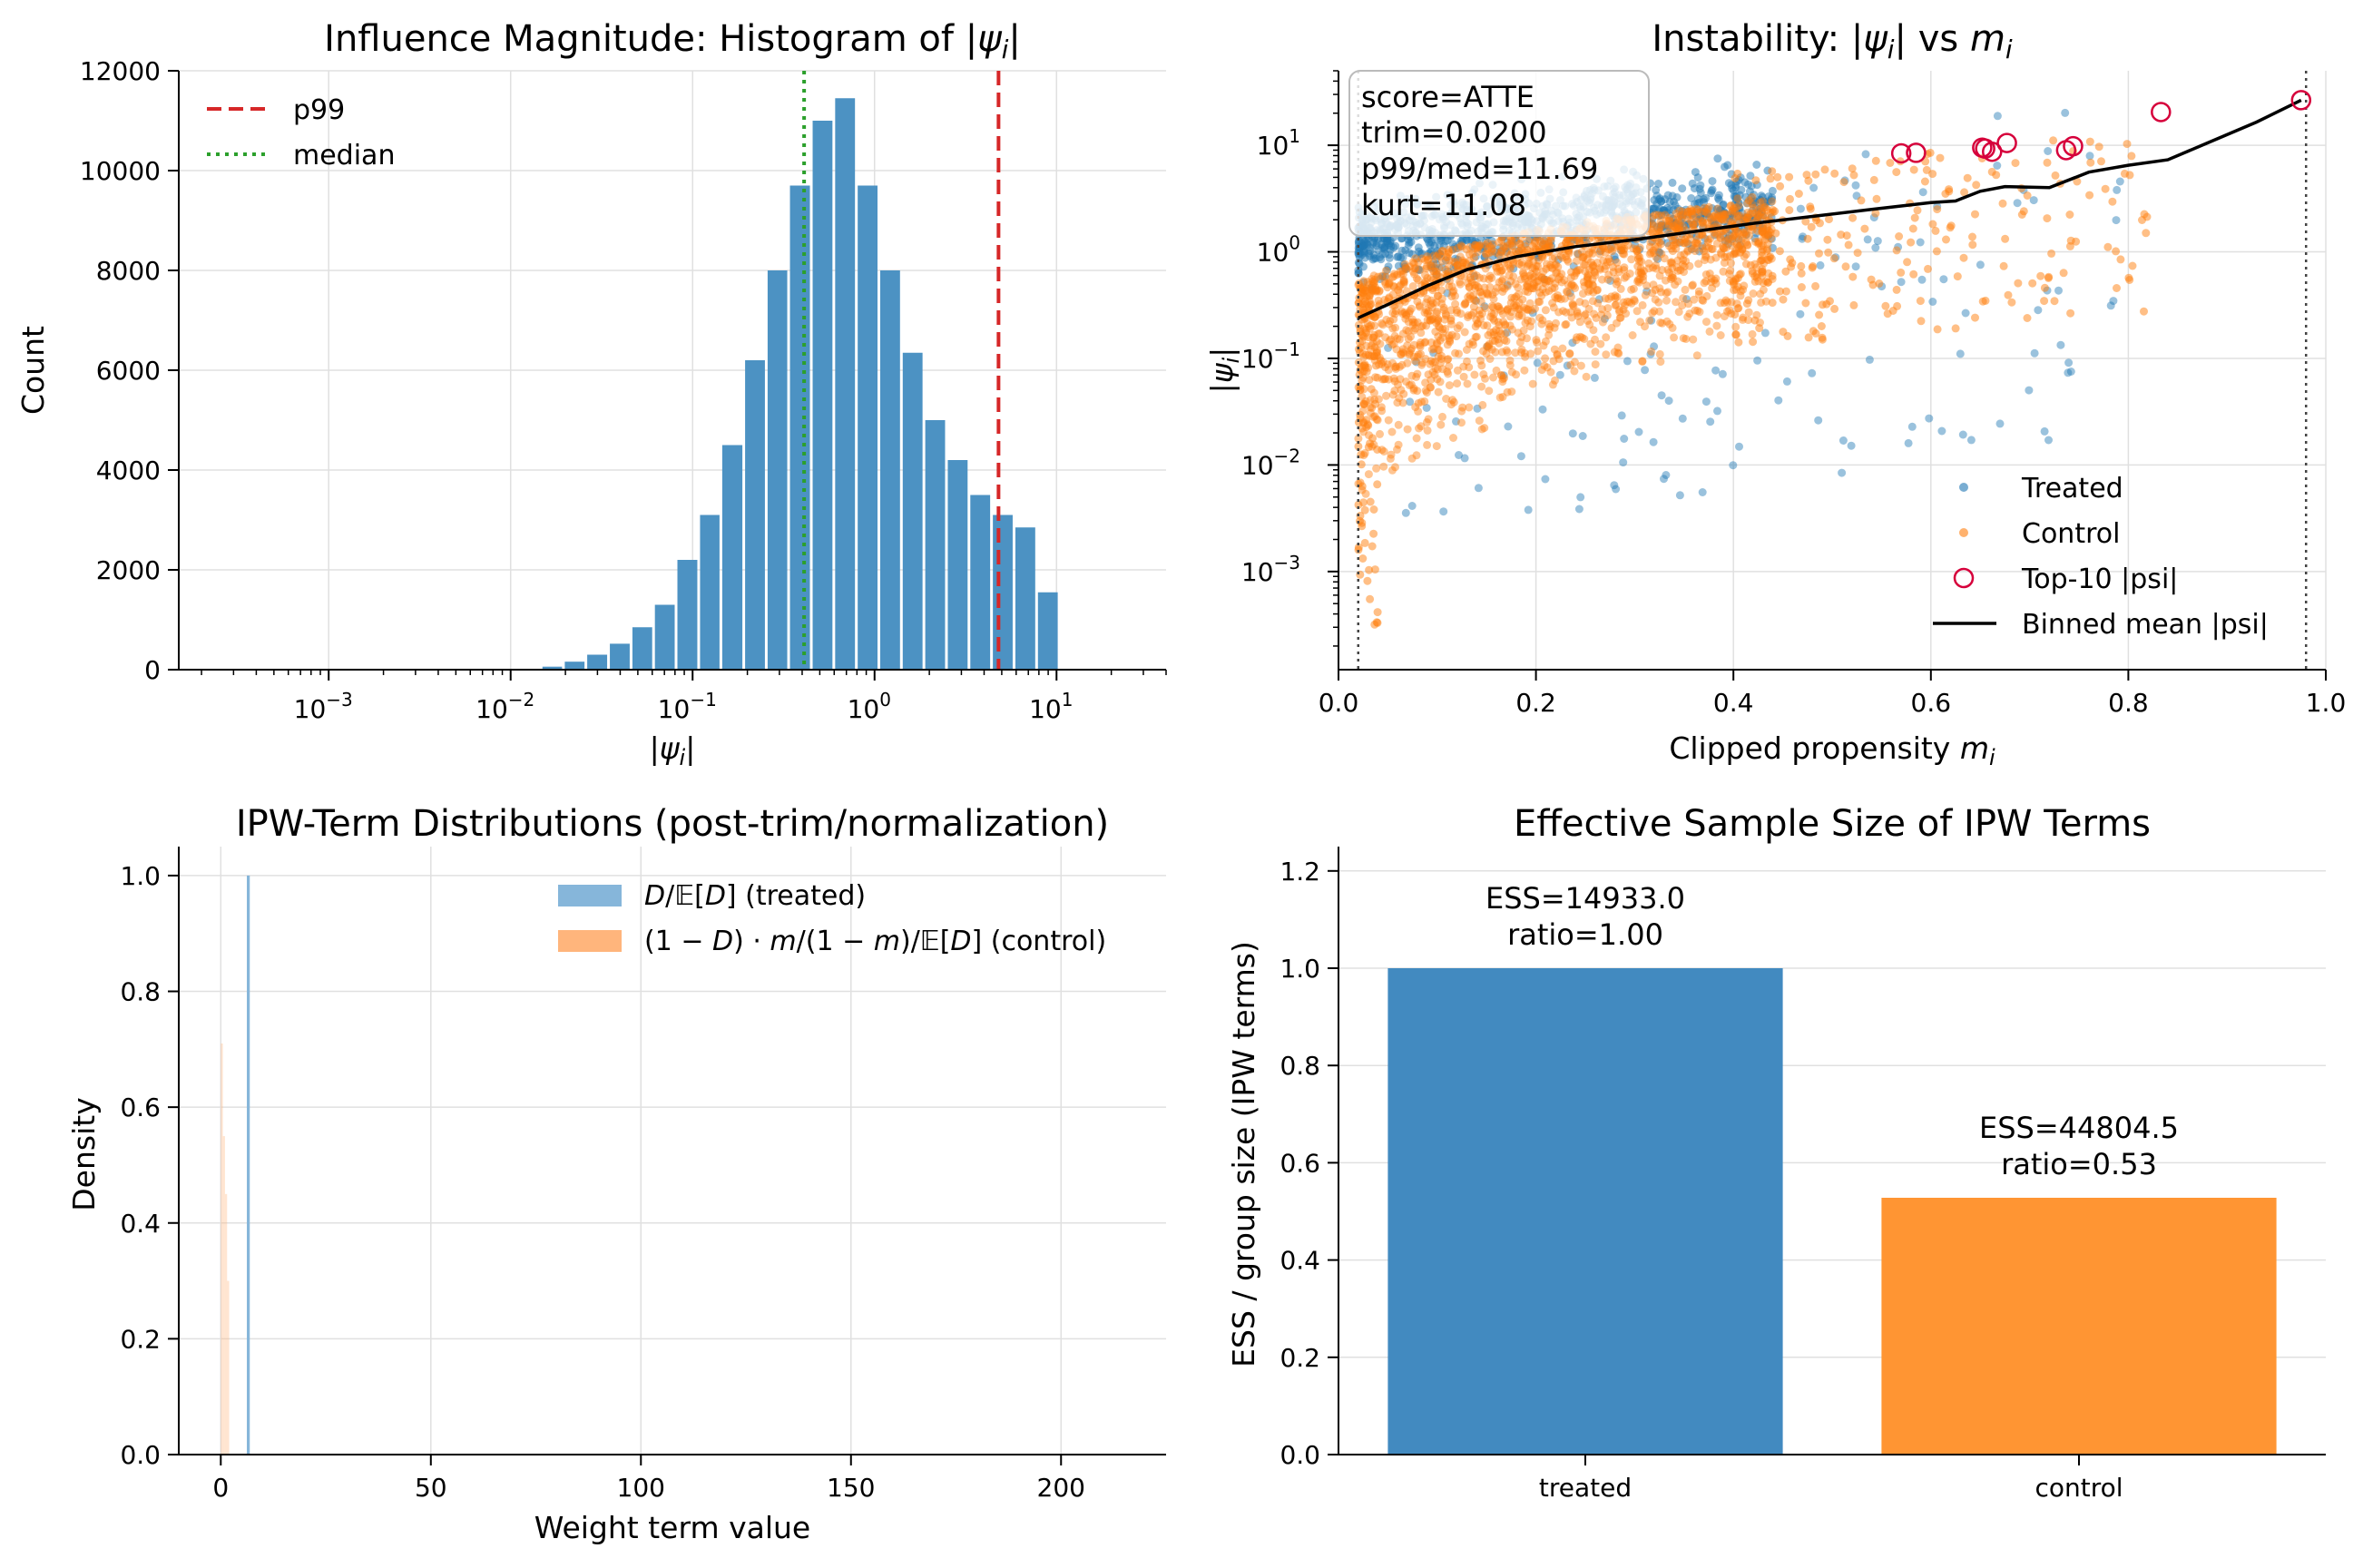  I want to click on ess-y-ticks: 0.00.20.40.60.81.01.2, so click(1309, 1163).